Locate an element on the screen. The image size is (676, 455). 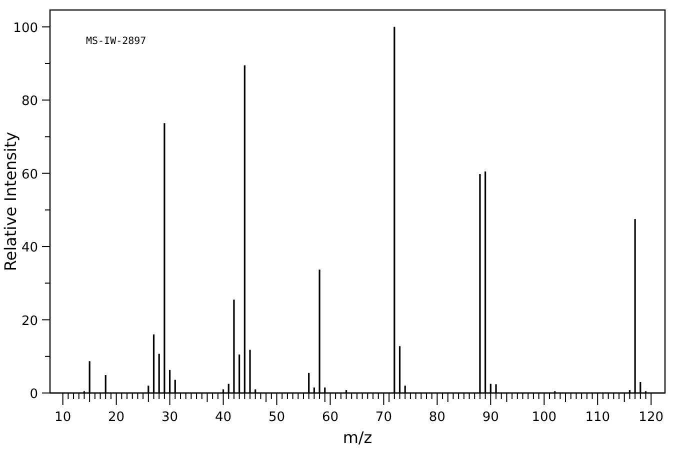
x-tick-label: 90 is located at coordinates (490, 417).